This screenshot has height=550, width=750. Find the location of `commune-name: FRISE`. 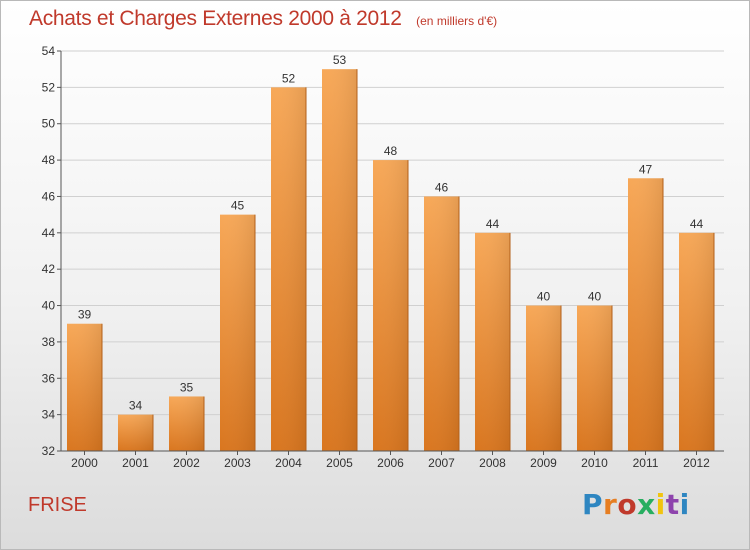

commune-name: FRISE is located at coordinates (57, 505).